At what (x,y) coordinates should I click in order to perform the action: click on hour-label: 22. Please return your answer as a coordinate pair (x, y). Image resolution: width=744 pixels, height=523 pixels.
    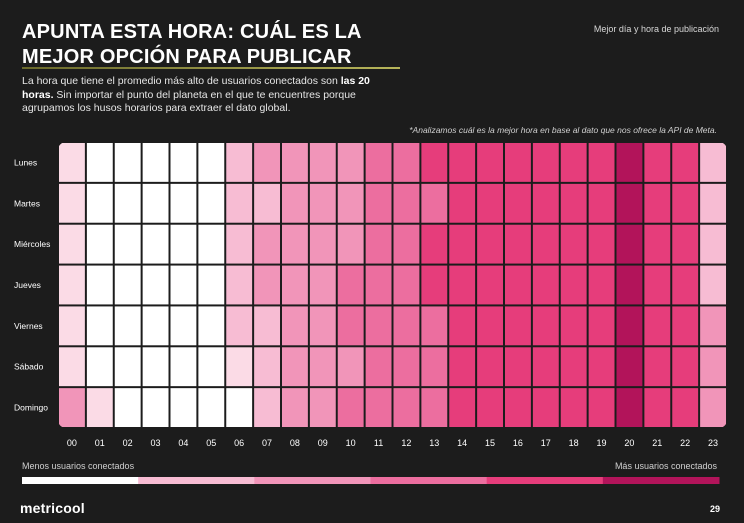
    Looking at the image, I should click on (685, 443).